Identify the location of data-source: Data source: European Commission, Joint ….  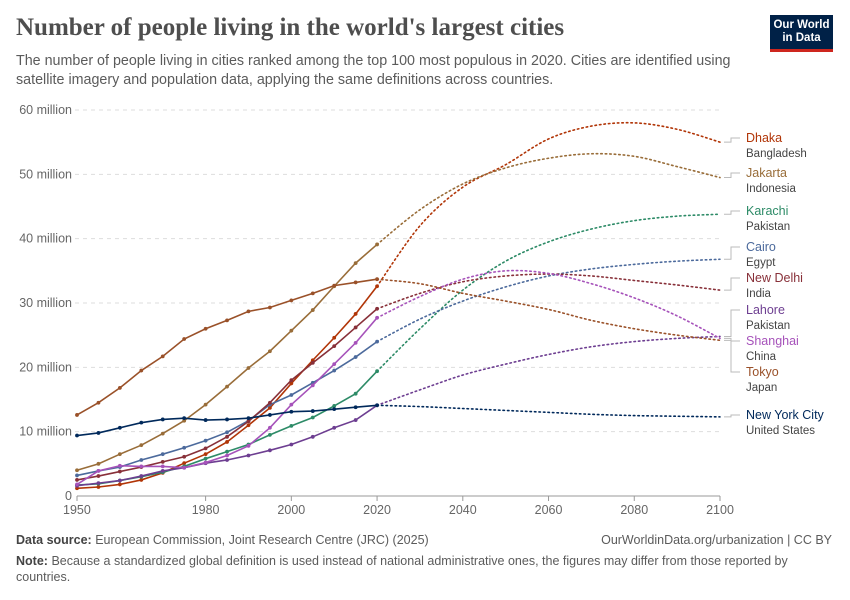
(222, 540).